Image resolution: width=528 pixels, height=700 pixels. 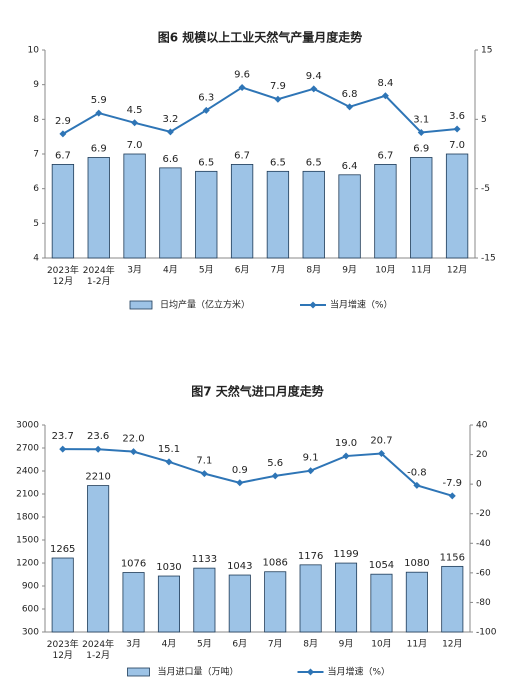 I want to click on y-tick-label: 10, so click(x=34, y=51).